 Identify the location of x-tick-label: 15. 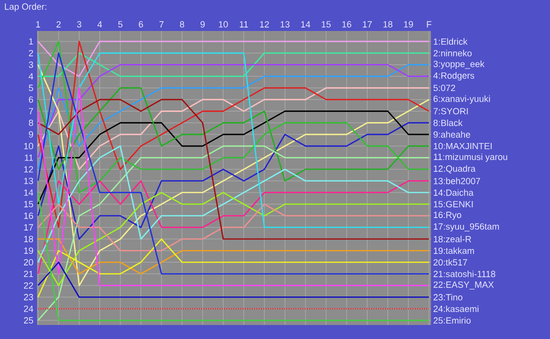
(326, 24).